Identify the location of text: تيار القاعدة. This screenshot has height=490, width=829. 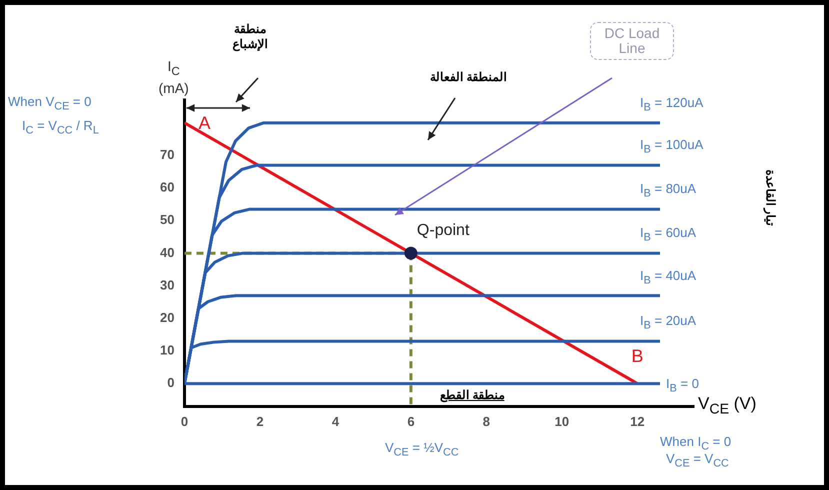
(770, 197).